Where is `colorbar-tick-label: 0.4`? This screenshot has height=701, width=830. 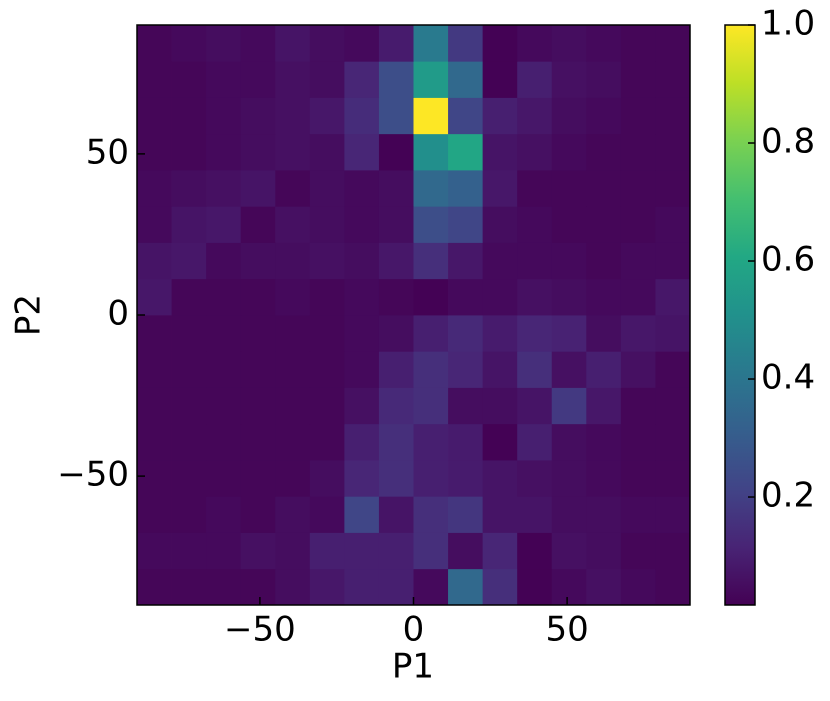 colorbar-tick-label: 0.4 is located at coordinates (788, 378).